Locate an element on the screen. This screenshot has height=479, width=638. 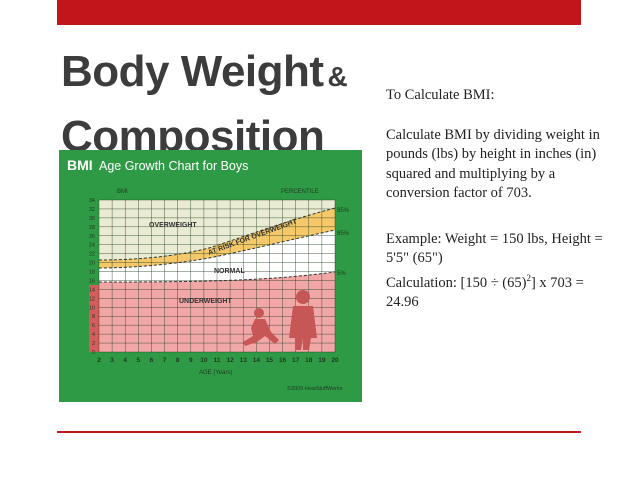
x-axis-title: AGE (Years) is located at coordinates (215, 373).